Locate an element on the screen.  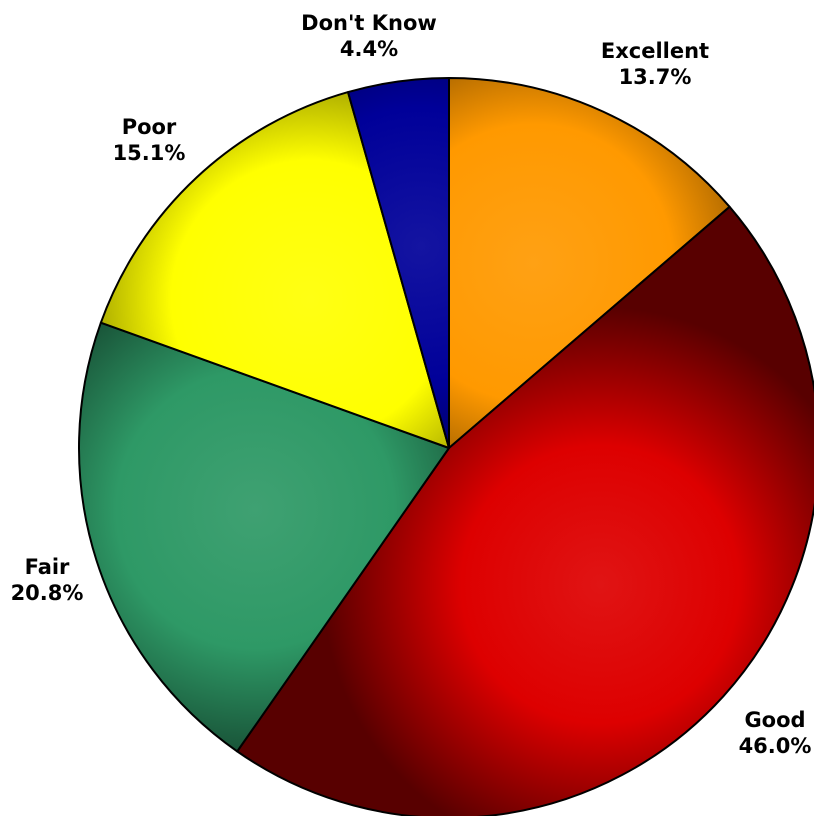
slice-label-name: Don't Know is located at coordinates (369, 23).